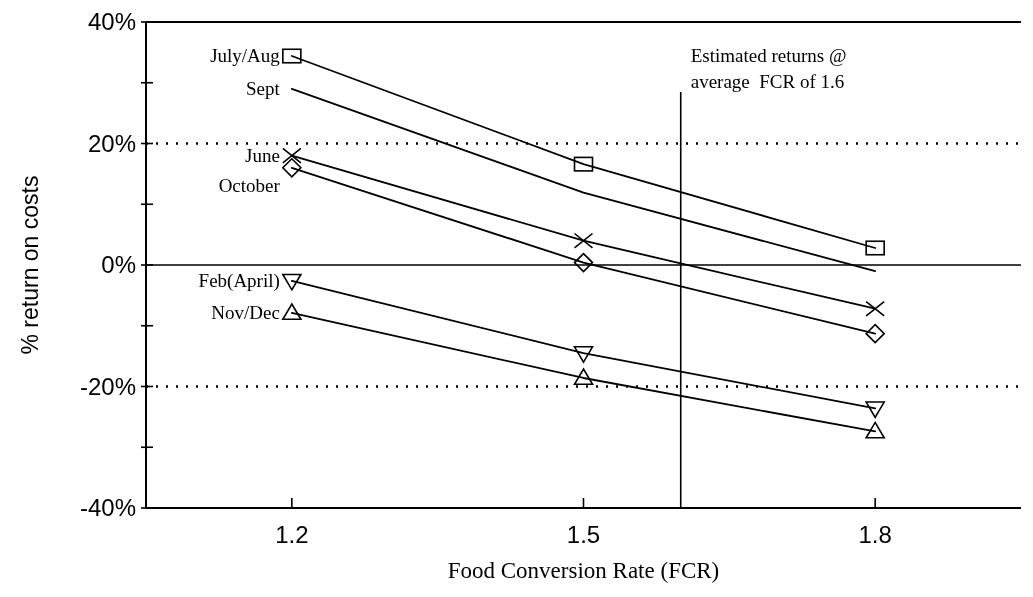 This screenshot has height=597, width=1033. What do you see at coordinates (107, 508) in the screenshot?
I see `y-tick-label: -40%` at bounding box center [107, 508].